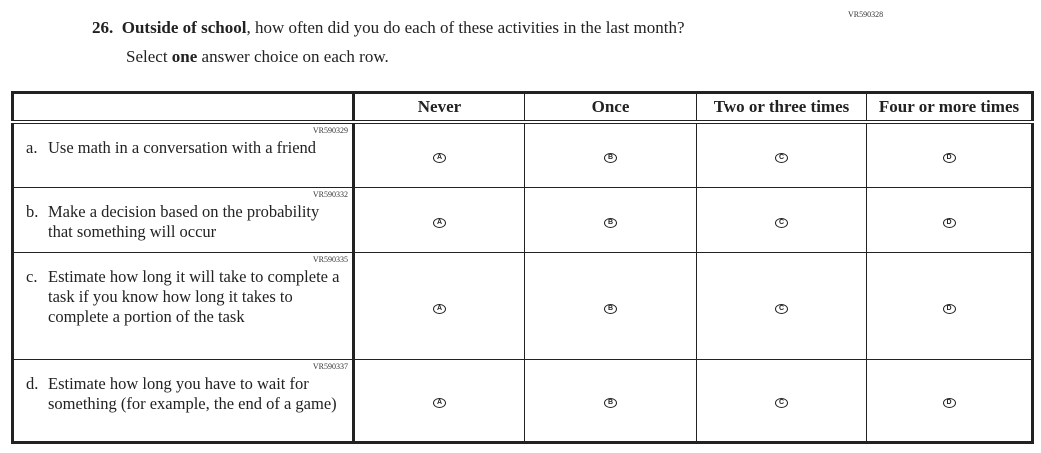 The height and width of the screenshot is (453, 1041). I want to click on question-number: 26., so click(103, 27).